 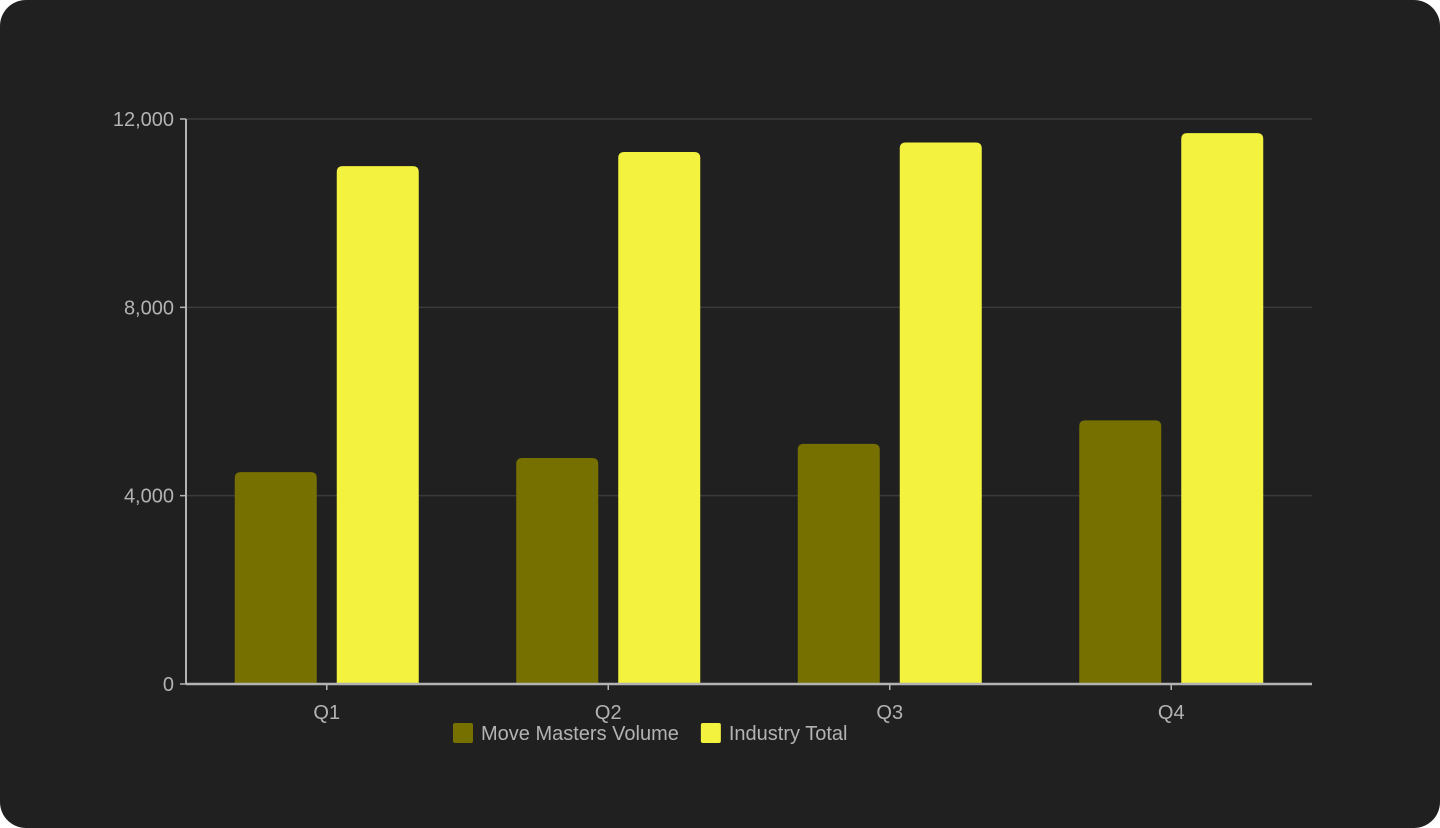 I want to click on bar-move-masters-volume-q4, so click(x=1120, y=552).